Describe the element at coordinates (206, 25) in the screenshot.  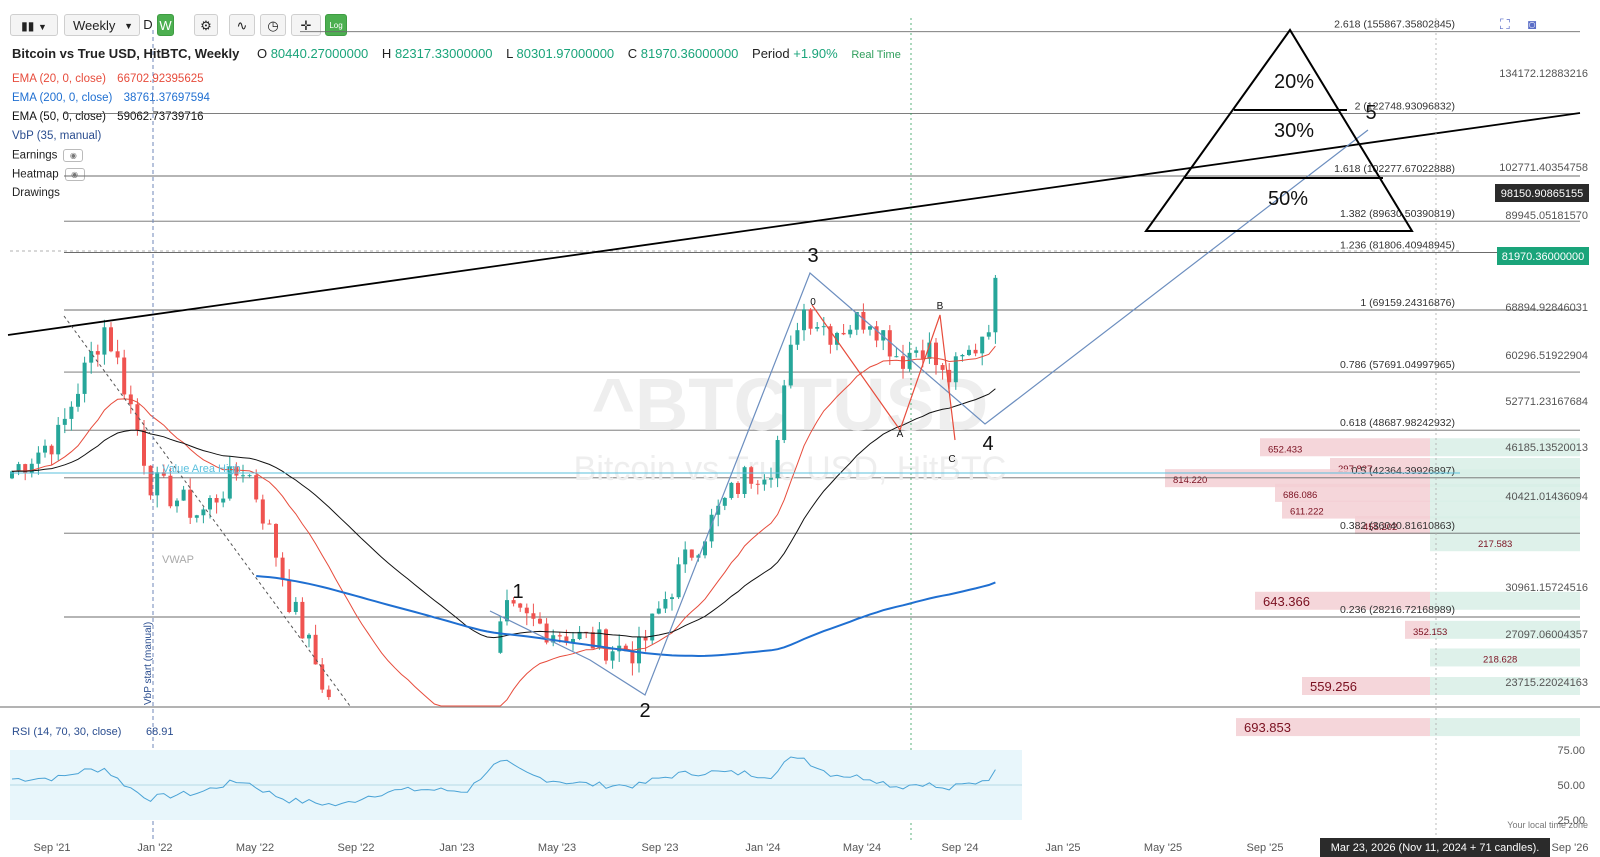
I see `settings-button: ⚙` at that location.